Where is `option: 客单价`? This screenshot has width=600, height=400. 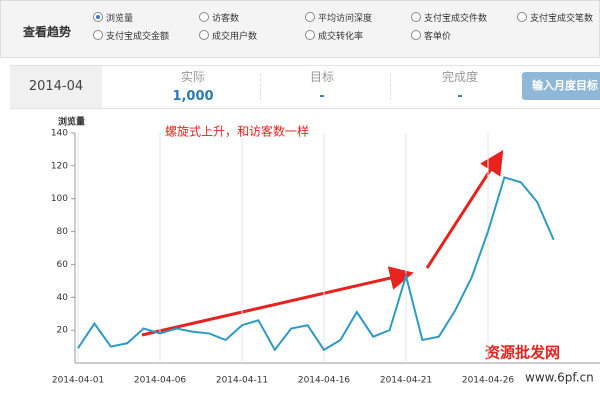
option: 客单价 is located at coordinates (431, 35).